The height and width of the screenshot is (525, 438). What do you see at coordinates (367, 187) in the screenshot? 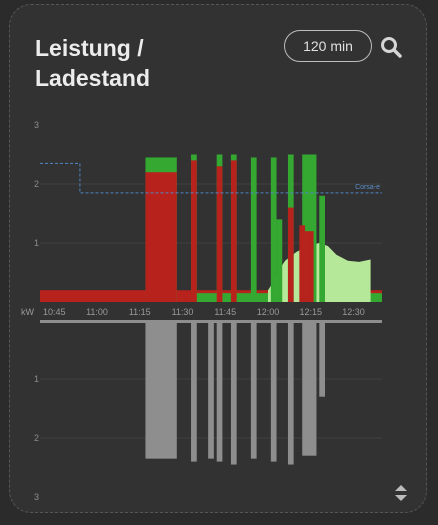
I see `reference-line-label: Corsa-e` at bounding box center [367, 187].